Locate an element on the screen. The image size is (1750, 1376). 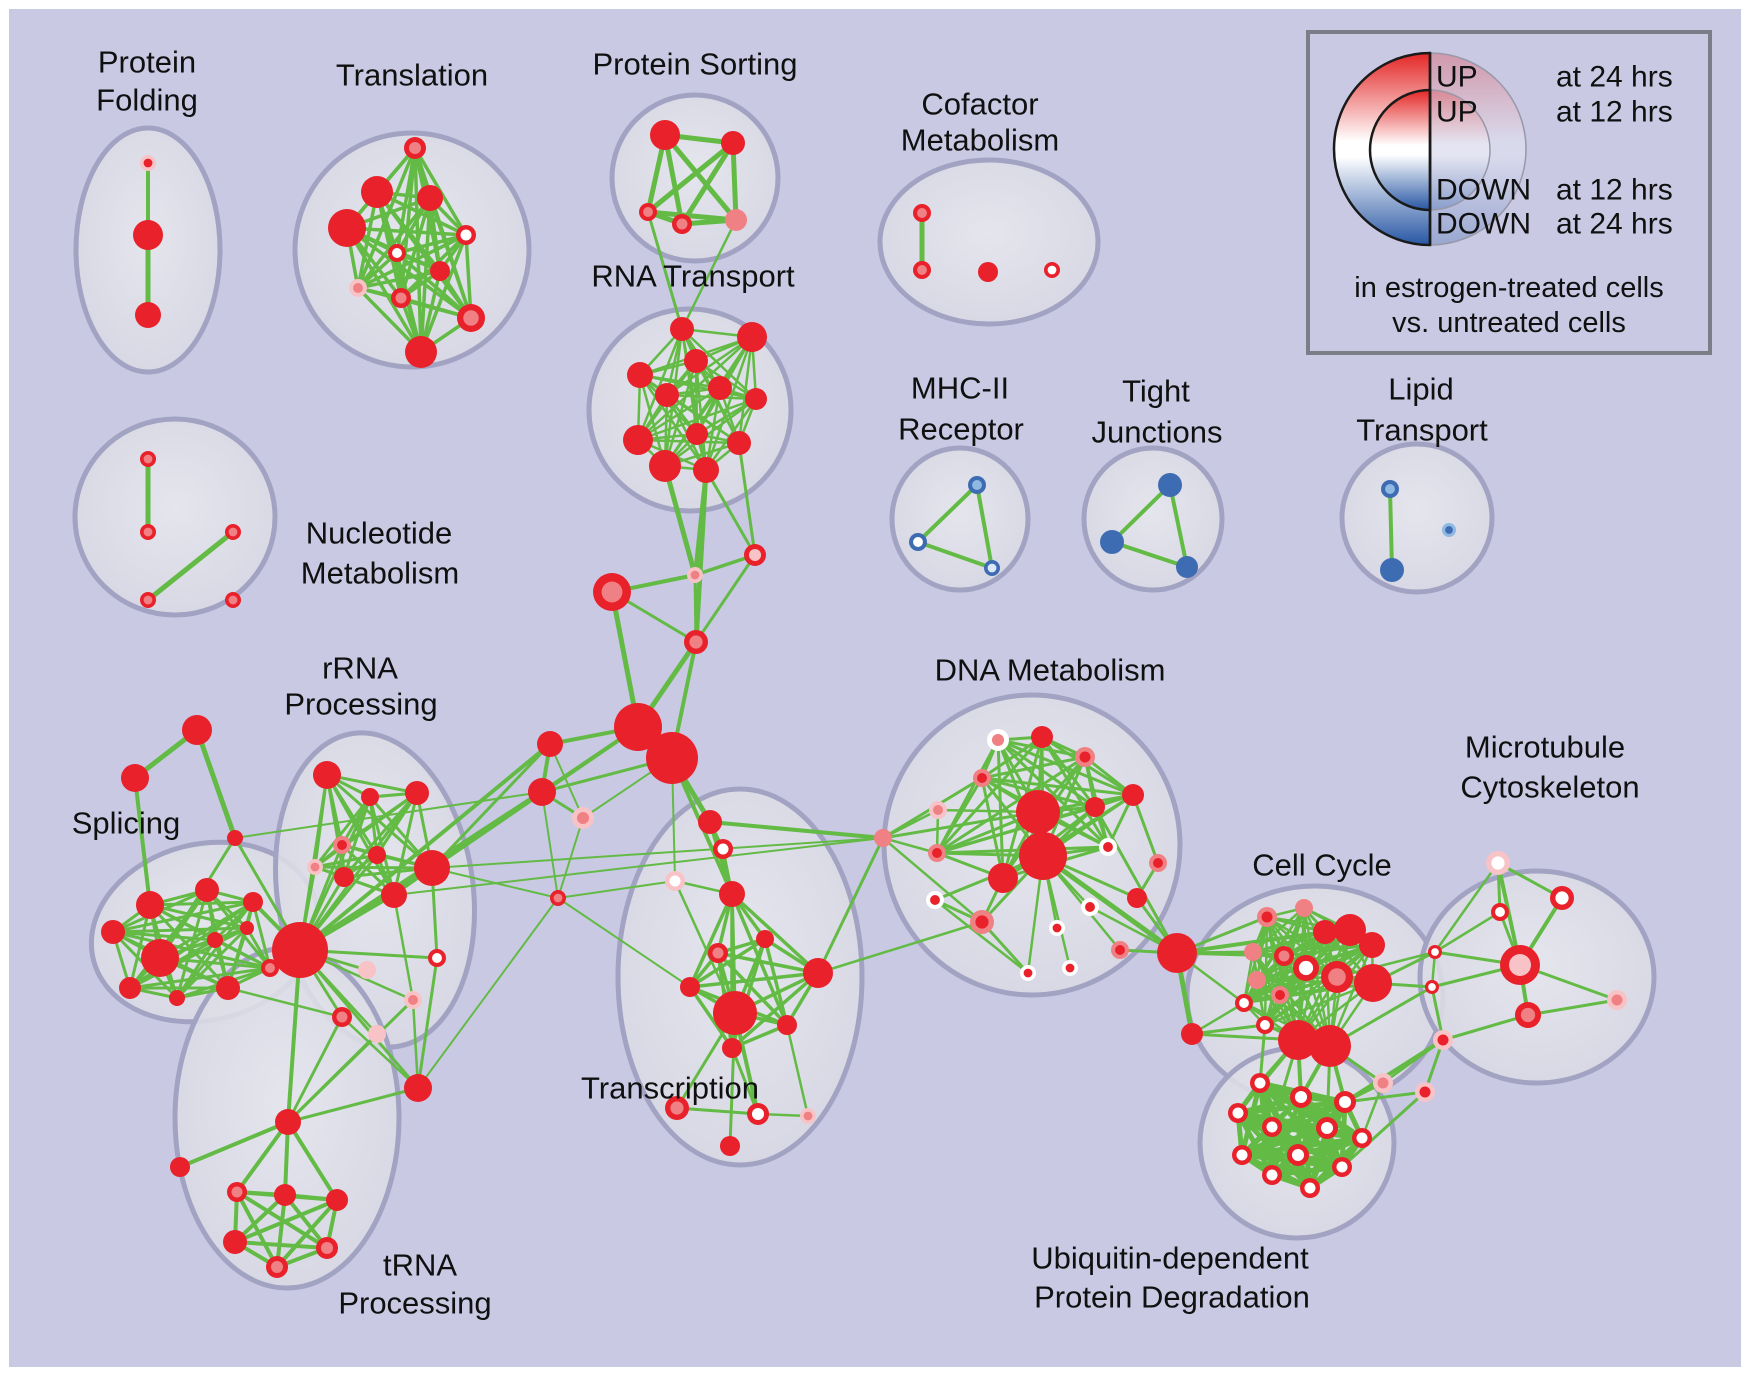
cluster-ellipse-cofactor-metabolism is located at coordinates (989, 242).